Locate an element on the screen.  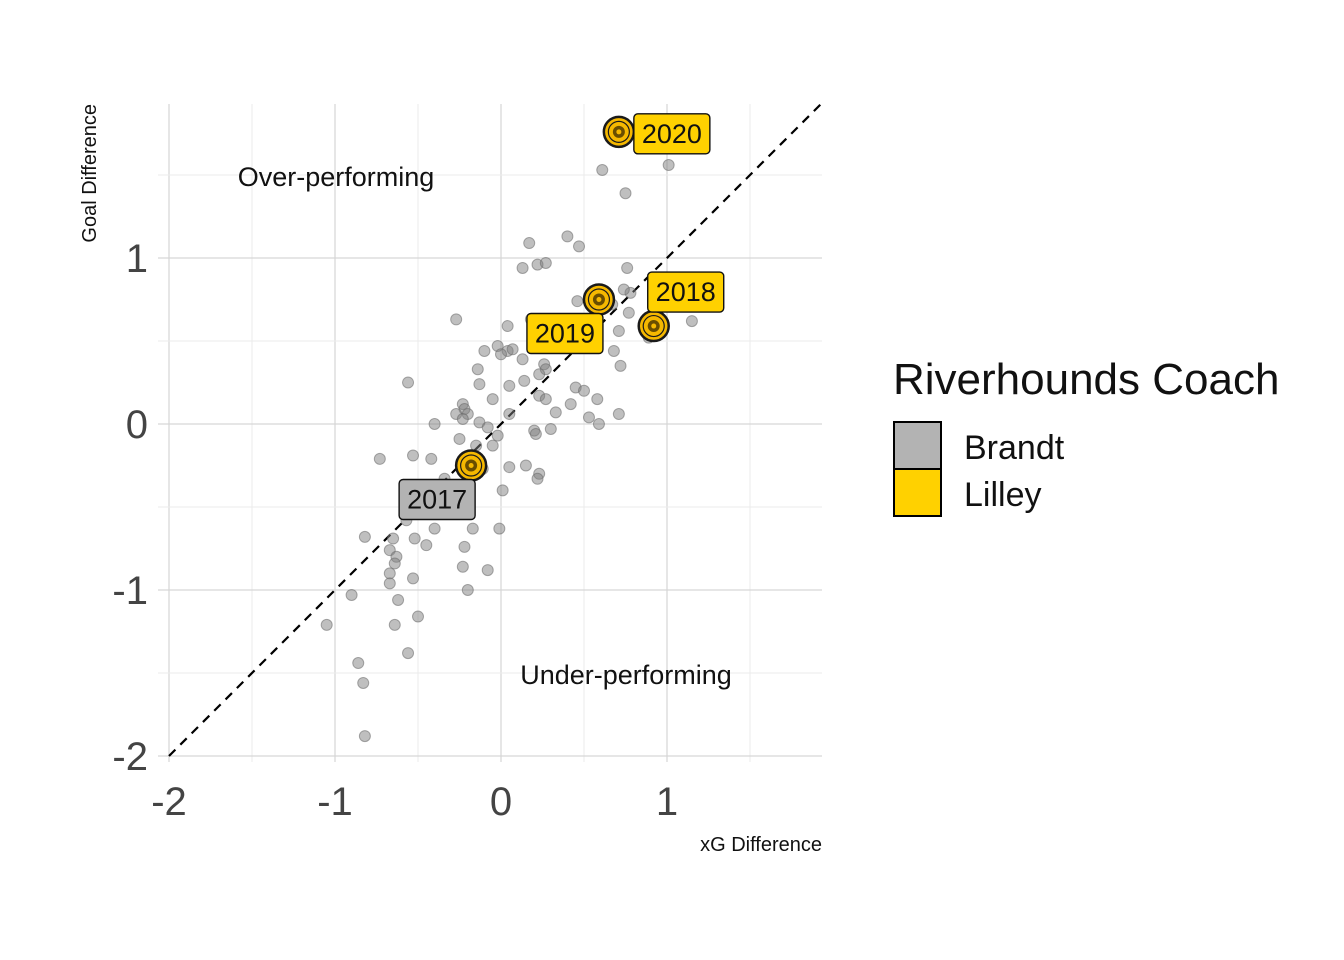
x-axis-title: xG Difference is located at coordinates (761, 845).